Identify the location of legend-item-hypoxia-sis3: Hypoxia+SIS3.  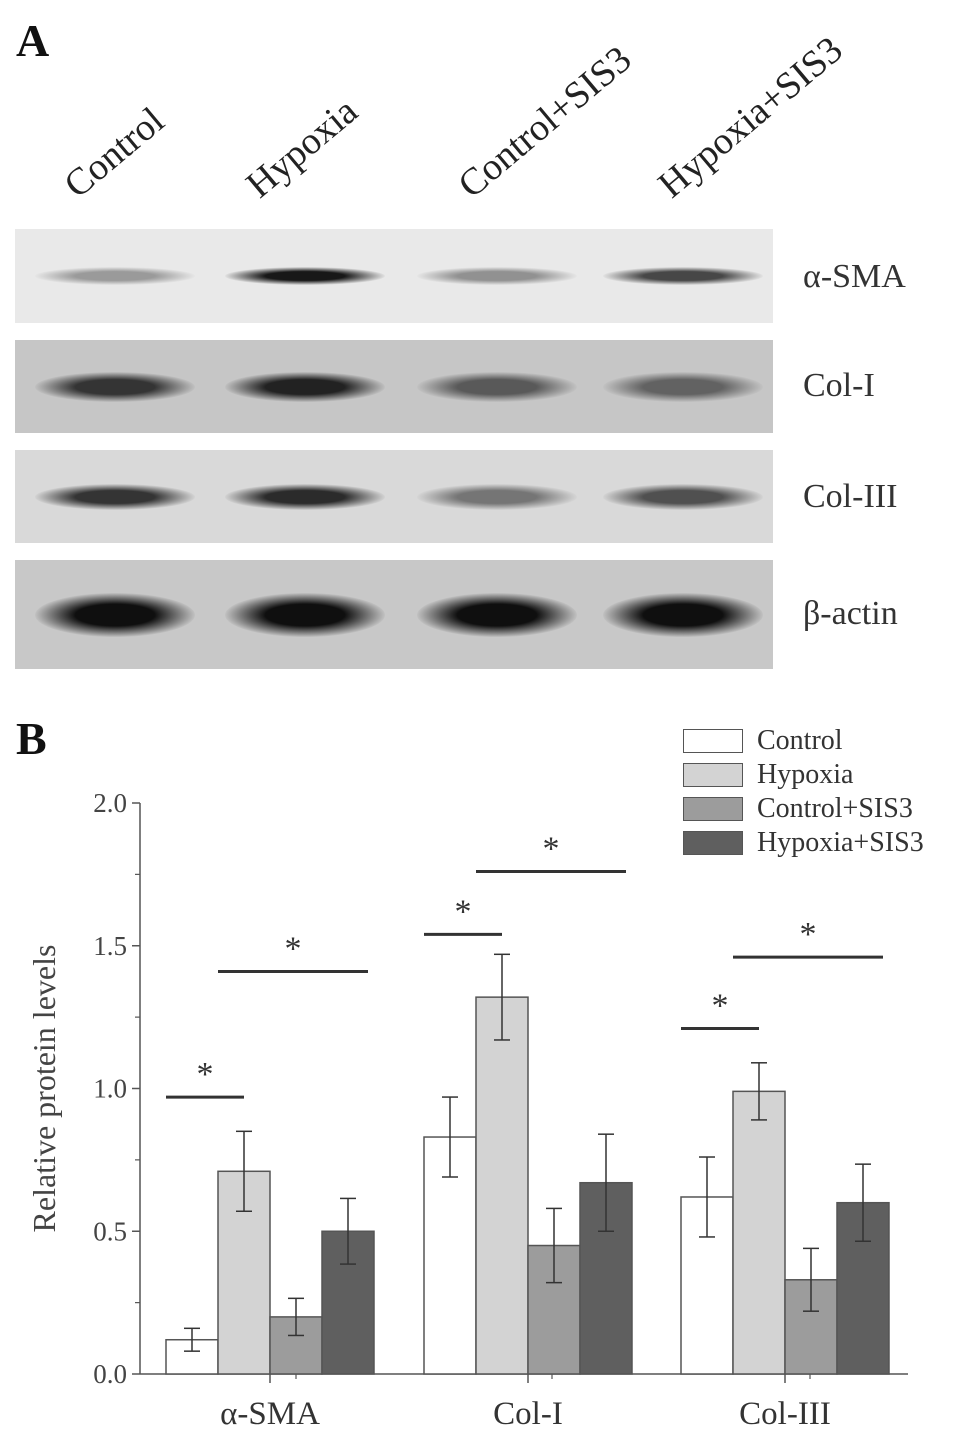
(803, 842).